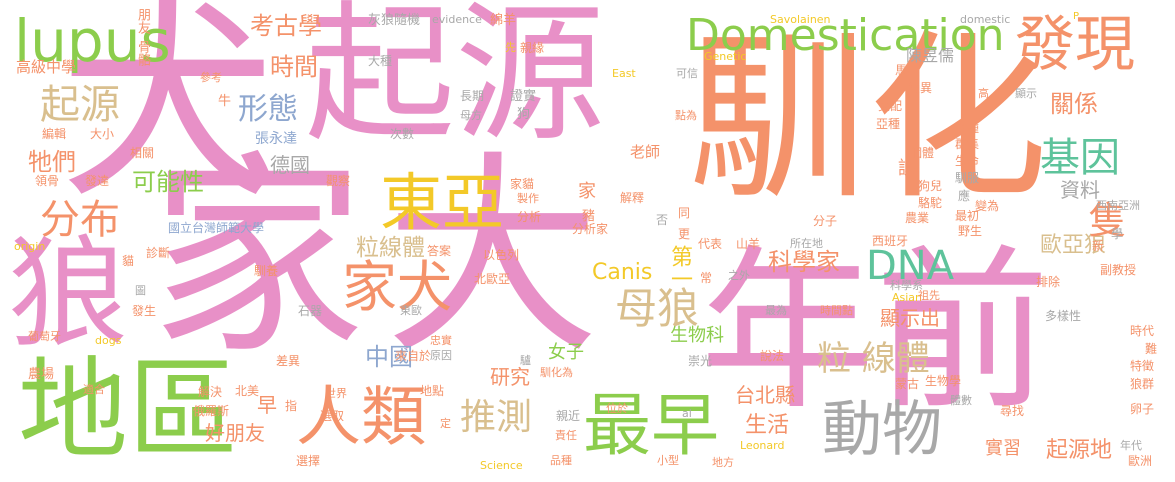 This screenshot has width=1175, height=482. Describe the element at coordinates (907, 297) in the screenshot. I see `word: Asian` at that location.